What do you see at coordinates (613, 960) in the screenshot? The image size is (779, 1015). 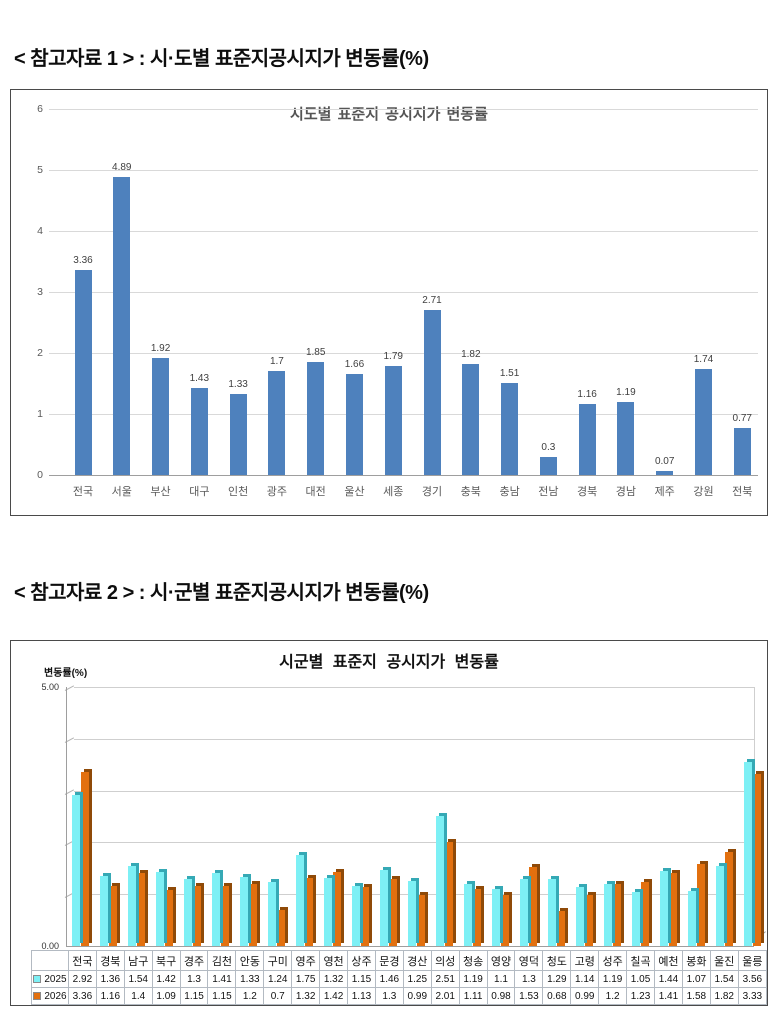 I see `table-category-cell: 성주` at bounding box center [613, 960].